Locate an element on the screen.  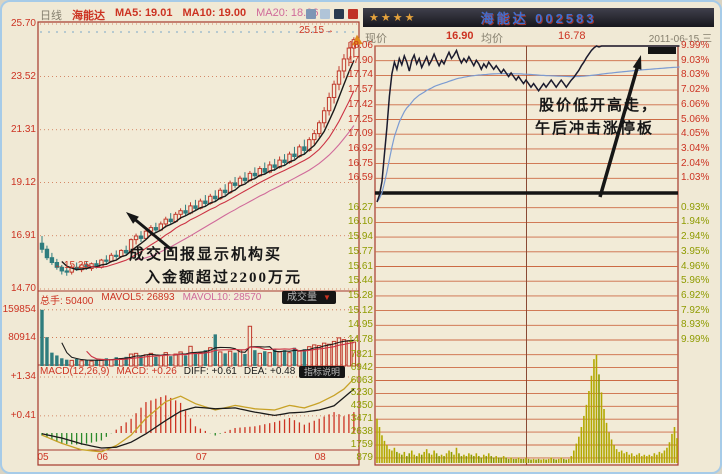
right-price-axis-label: 15.61 is located at coordinates (360, 266).